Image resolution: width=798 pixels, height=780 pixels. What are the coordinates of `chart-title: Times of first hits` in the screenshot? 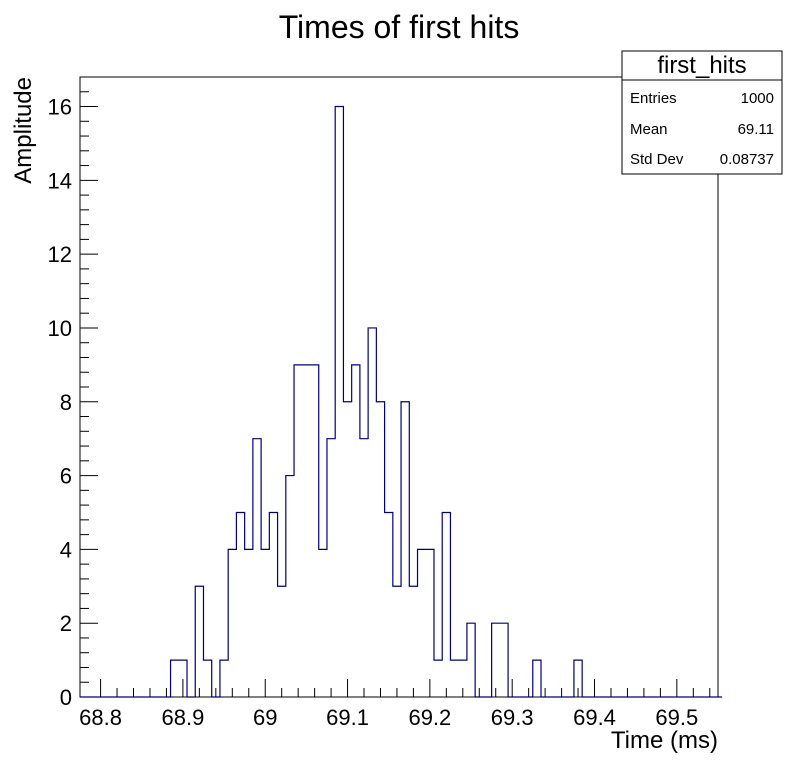 It's located at (399, 27).